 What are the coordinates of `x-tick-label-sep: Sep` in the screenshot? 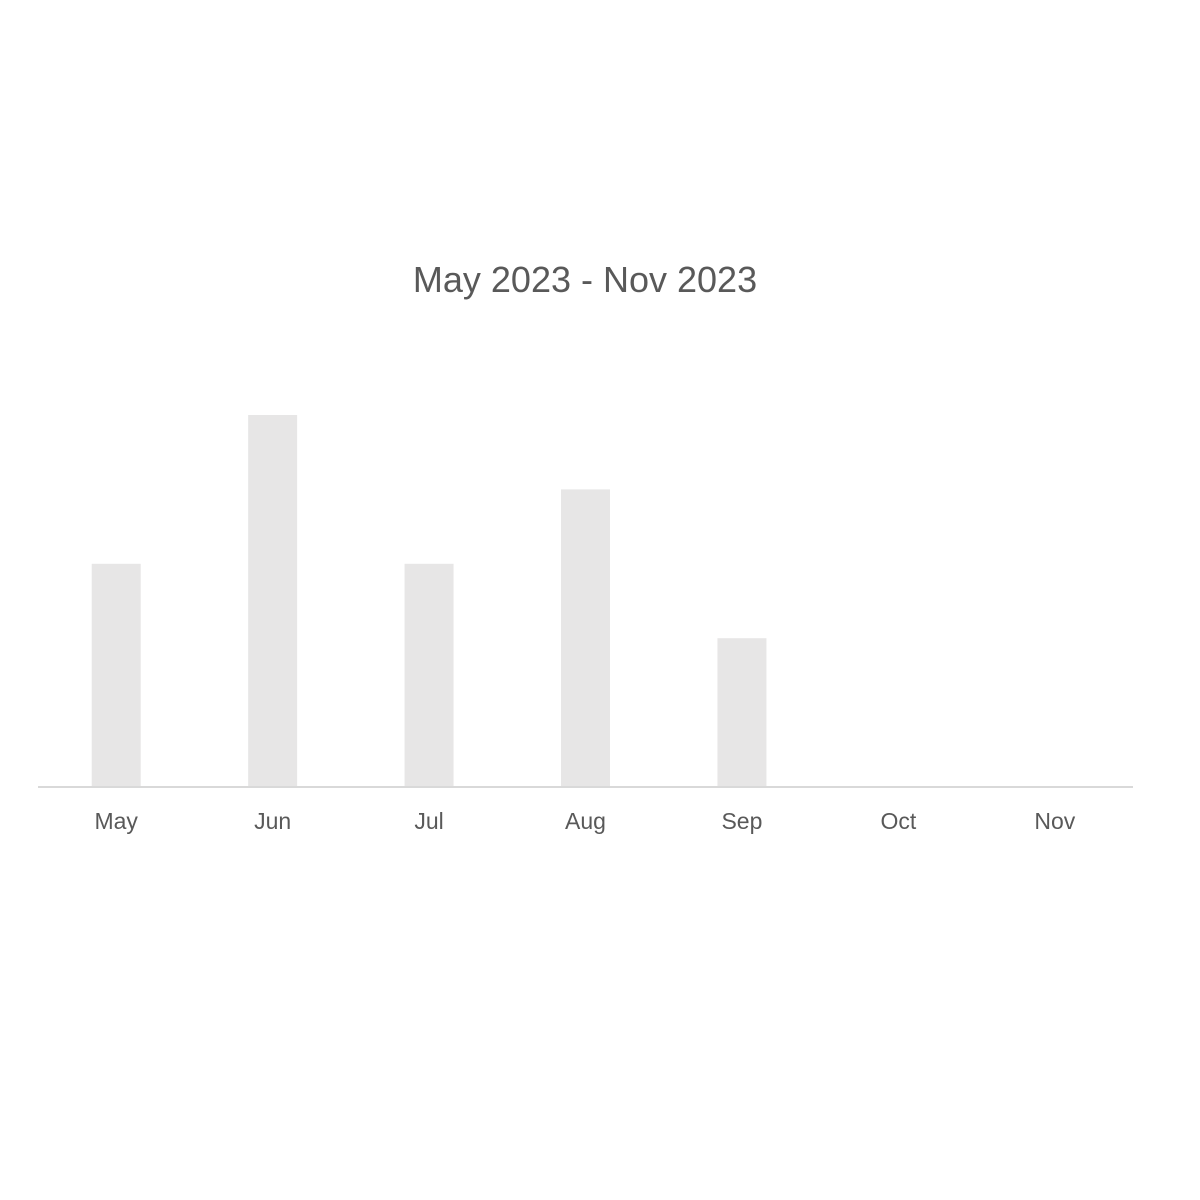 It's located at (741, 821).